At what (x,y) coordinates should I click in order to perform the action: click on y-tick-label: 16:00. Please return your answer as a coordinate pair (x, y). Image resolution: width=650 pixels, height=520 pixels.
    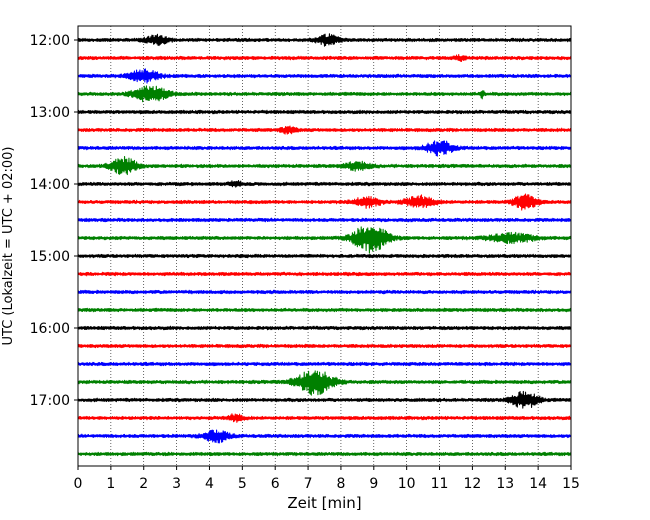
    Looking at the image, I should click on (50, 329).